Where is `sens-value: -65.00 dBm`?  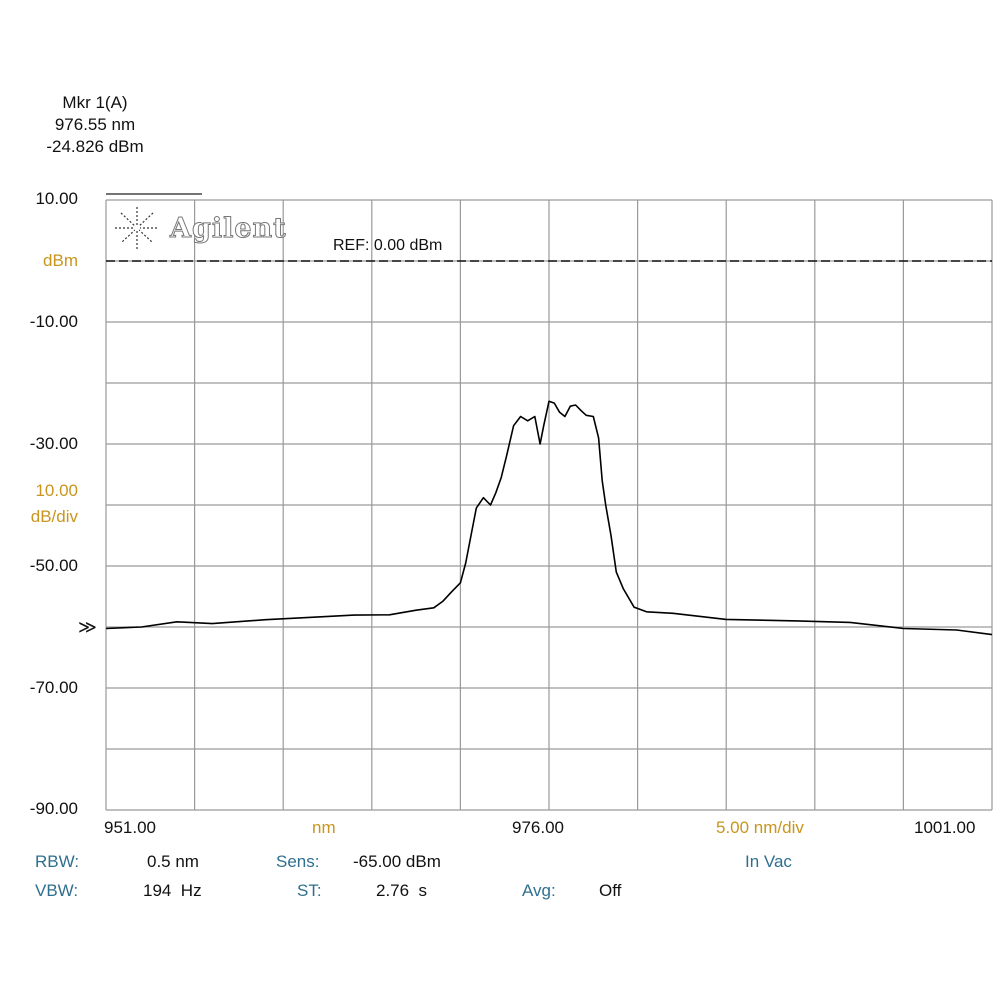 sens-value: -65.00 dBm is located at coordinates (397, 861).